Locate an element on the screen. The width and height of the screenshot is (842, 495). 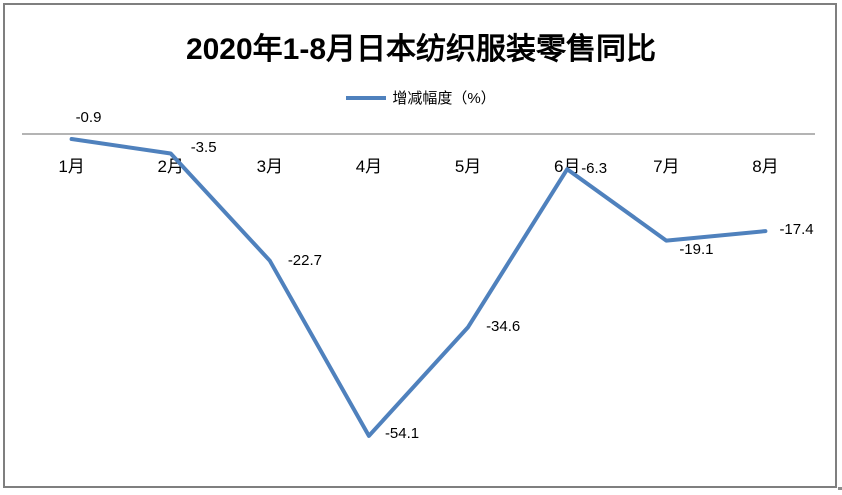
x-axis-label: 4月 is located at coordinates (369, 166).